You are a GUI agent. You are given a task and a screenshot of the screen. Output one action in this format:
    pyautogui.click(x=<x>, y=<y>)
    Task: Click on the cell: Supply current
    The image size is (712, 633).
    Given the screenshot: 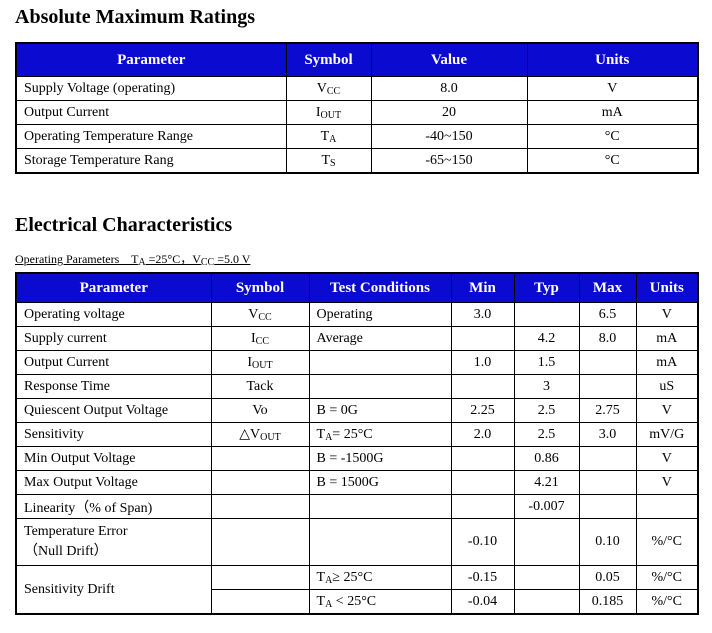 What is the action you would take?
    pyautogui.click(x=113, y=338)
    